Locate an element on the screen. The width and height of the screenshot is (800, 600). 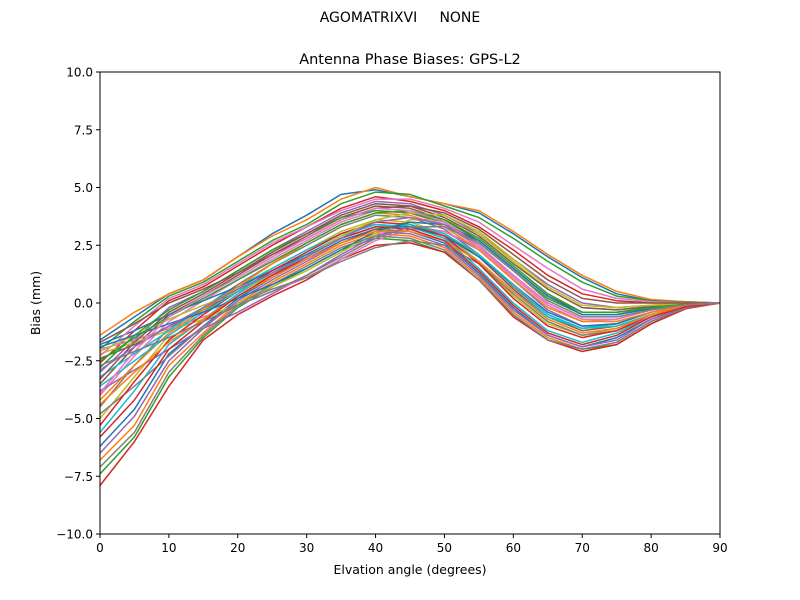
y-axis: −10.0 −7.5 −5.0 −2.5 0.0 2.5 5.0 7.5 10.0 is located at coordinates (78, 304).